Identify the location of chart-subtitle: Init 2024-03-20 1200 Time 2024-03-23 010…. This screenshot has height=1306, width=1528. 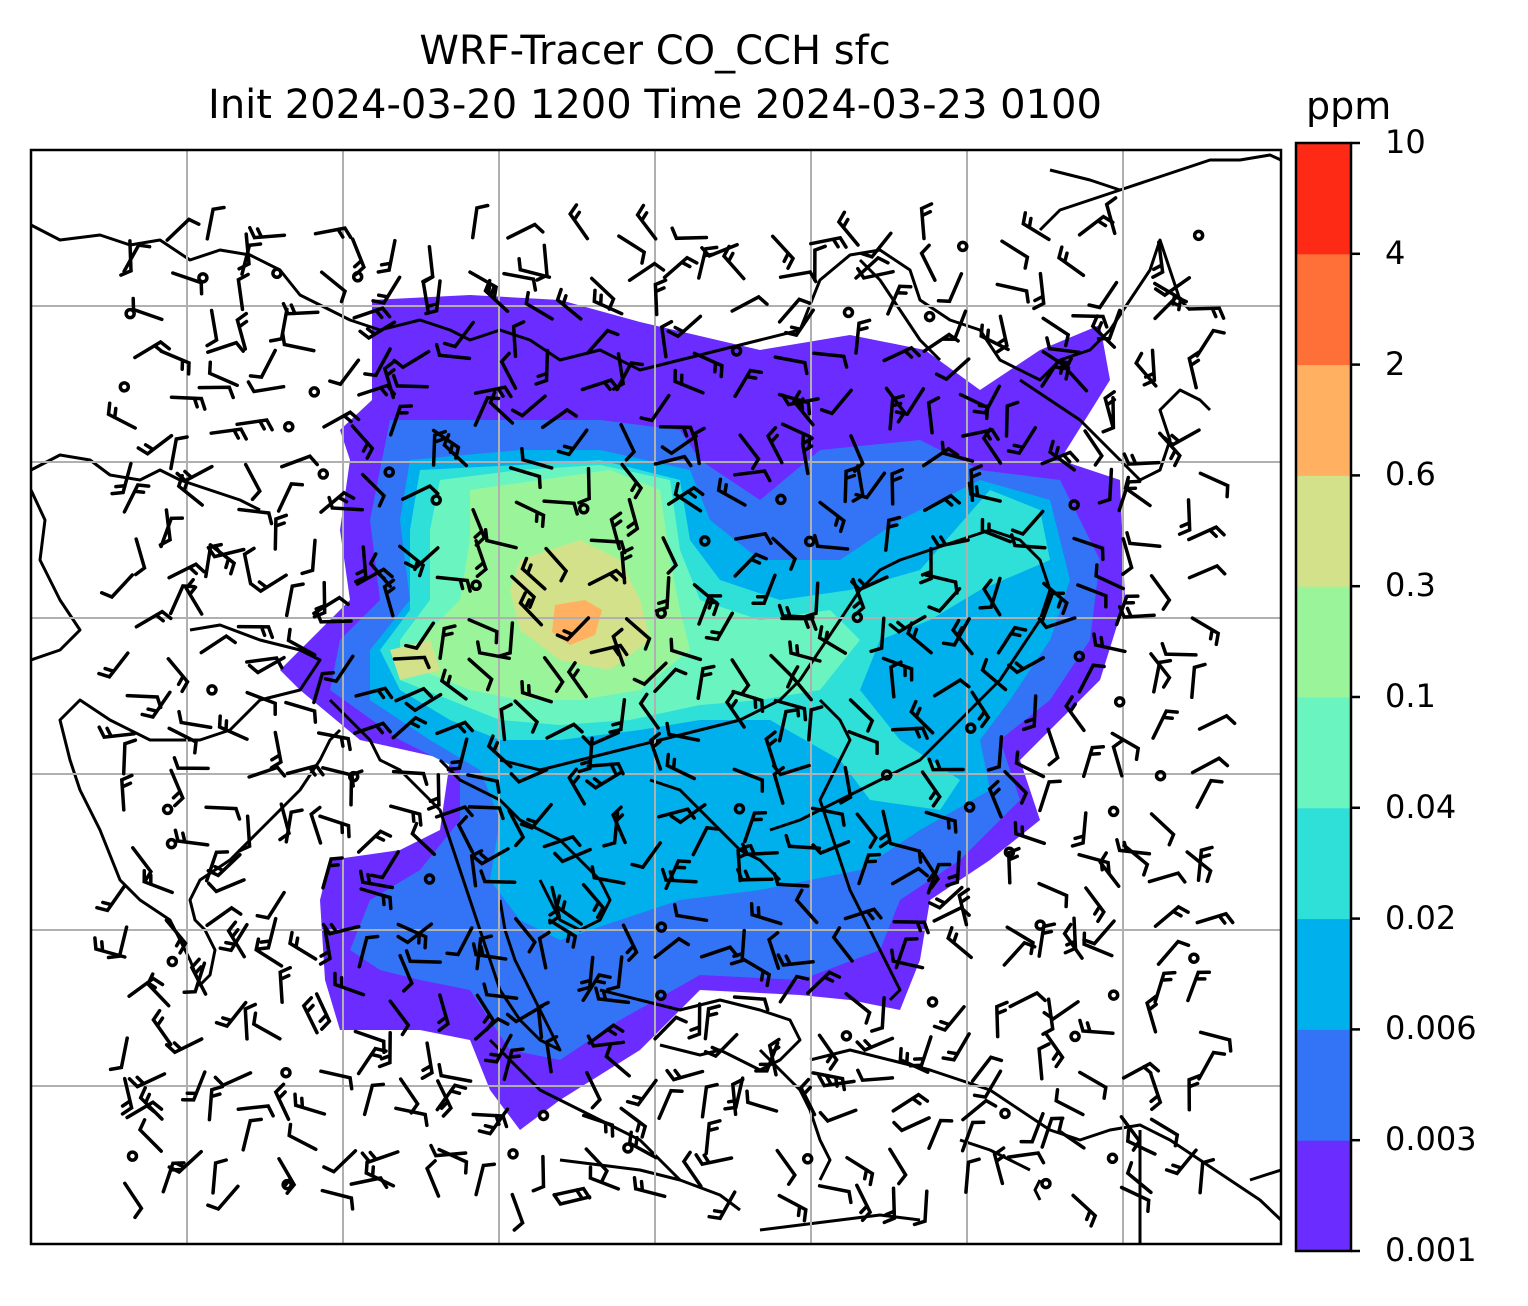
(655, 105).